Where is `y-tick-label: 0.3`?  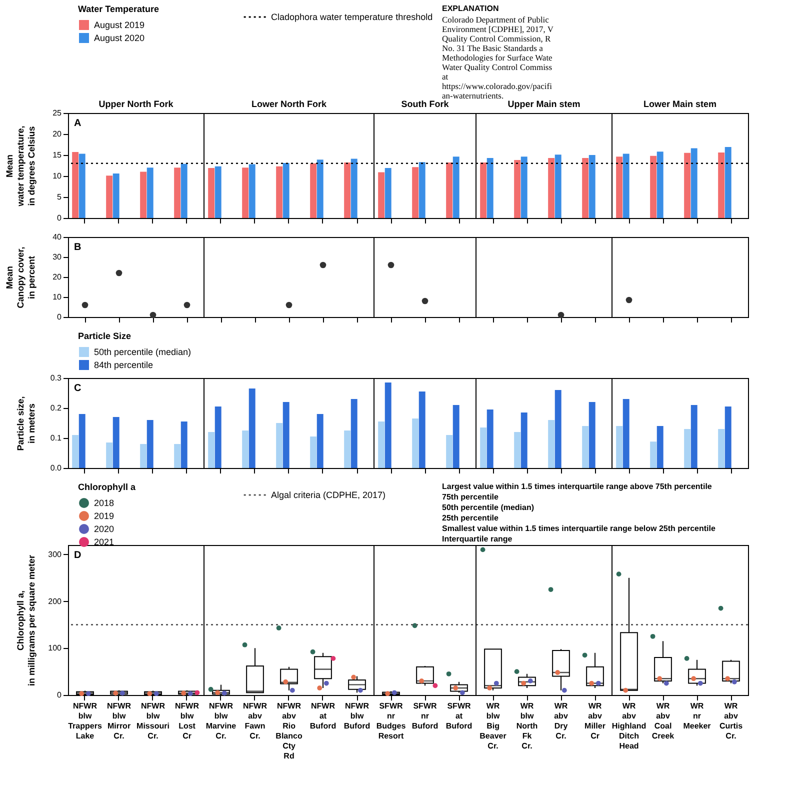 y-tick-label: 0.3 is located at coordinates (56, 378).